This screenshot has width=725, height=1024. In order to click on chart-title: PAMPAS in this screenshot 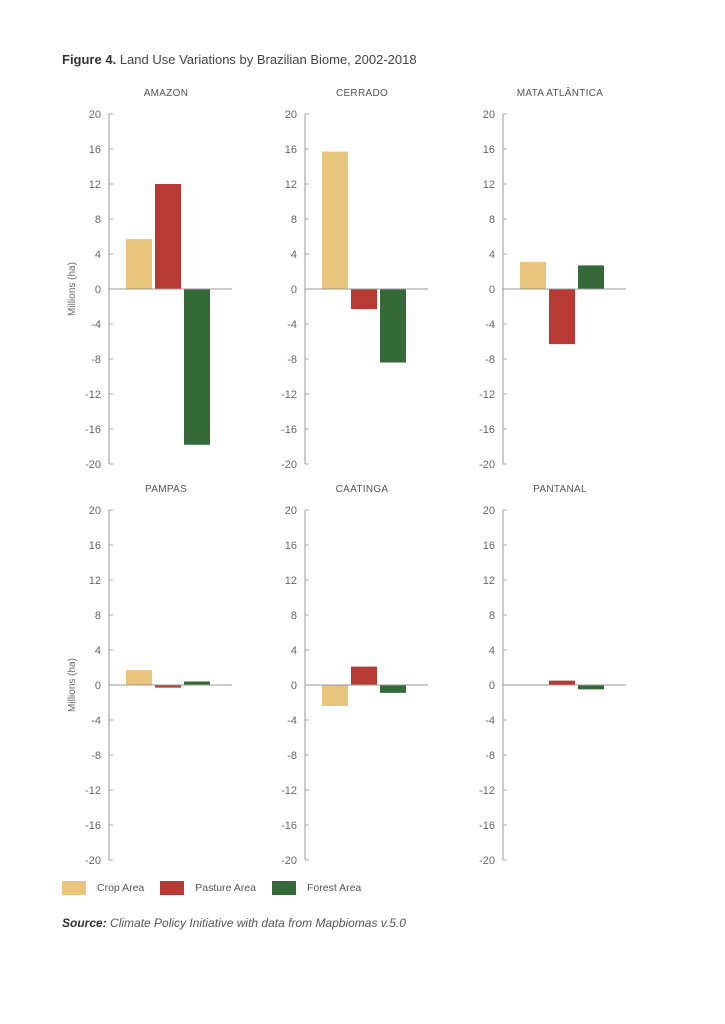, I will do `click(166, 489)`.